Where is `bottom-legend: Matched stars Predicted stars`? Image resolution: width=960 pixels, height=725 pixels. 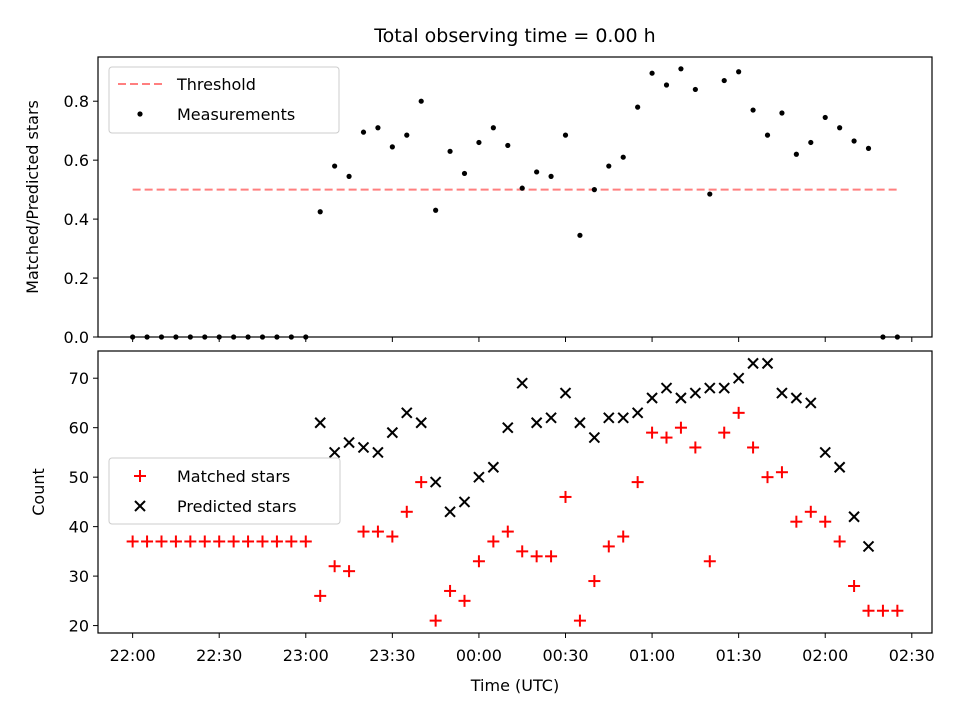
bottom-legend: Matched stars Predicted stars is located at coordinates (224, 491).